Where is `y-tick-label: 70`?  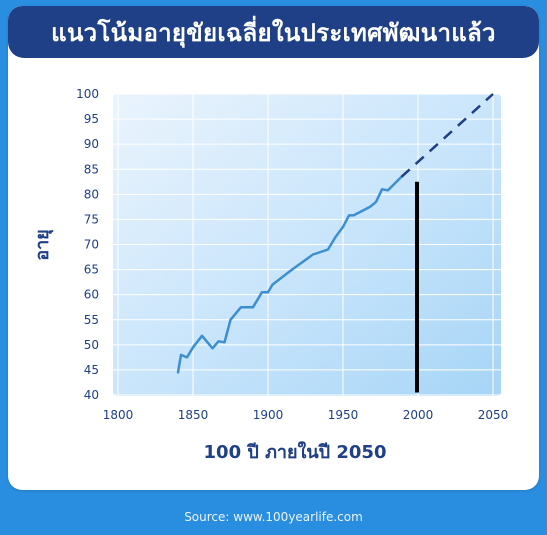 y-tick-label: 70 is located at coordinates (91, 245).